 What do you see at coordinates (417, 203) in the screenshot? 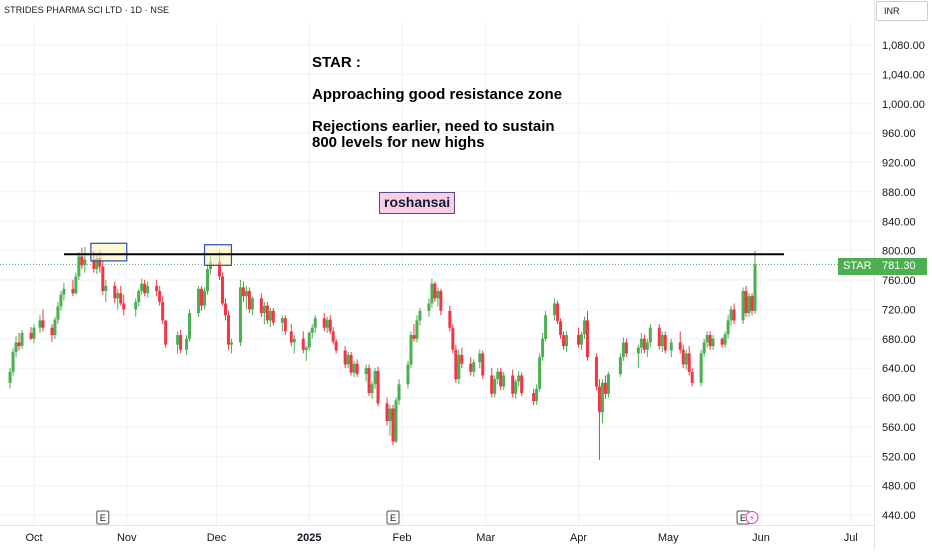
I see `author-tag: roshansai` at bounding box center [417, 203].